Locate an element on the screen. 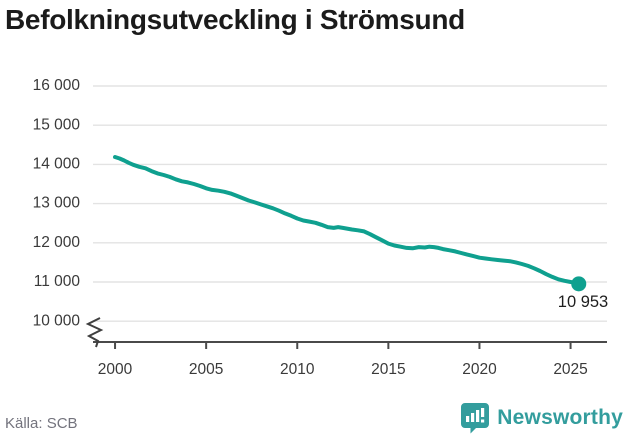  chart-title: Befolkningsutveckling i Strömsund is located at coordinates (235, 19).